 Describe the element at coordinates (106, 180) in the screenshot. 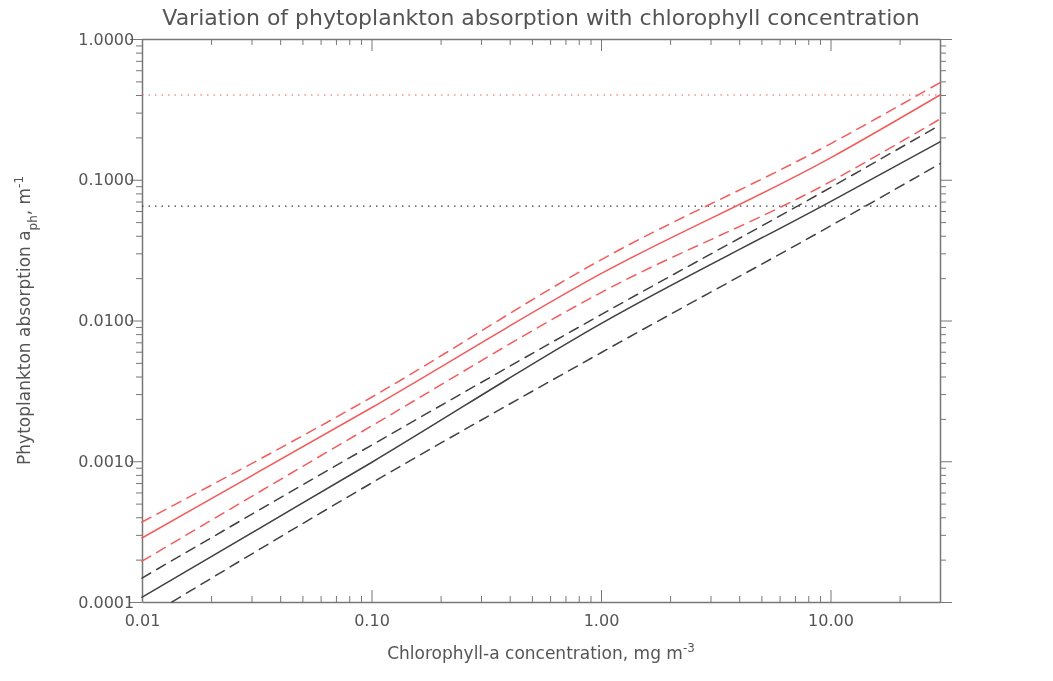

I see `y-tick-label: 0.1000` at that location.